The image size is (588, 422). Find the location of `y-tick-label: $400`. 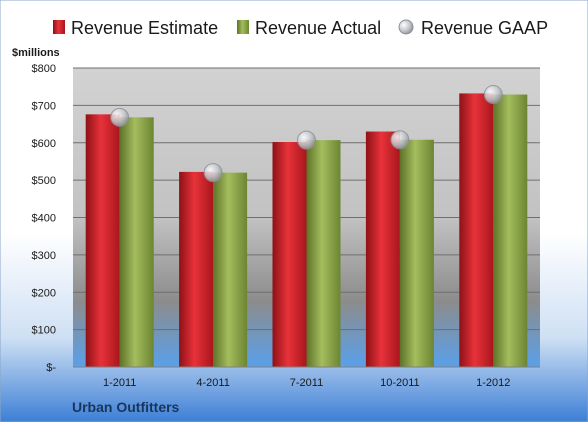

y-tick-label: $400 is located at coordinates (44, 219).